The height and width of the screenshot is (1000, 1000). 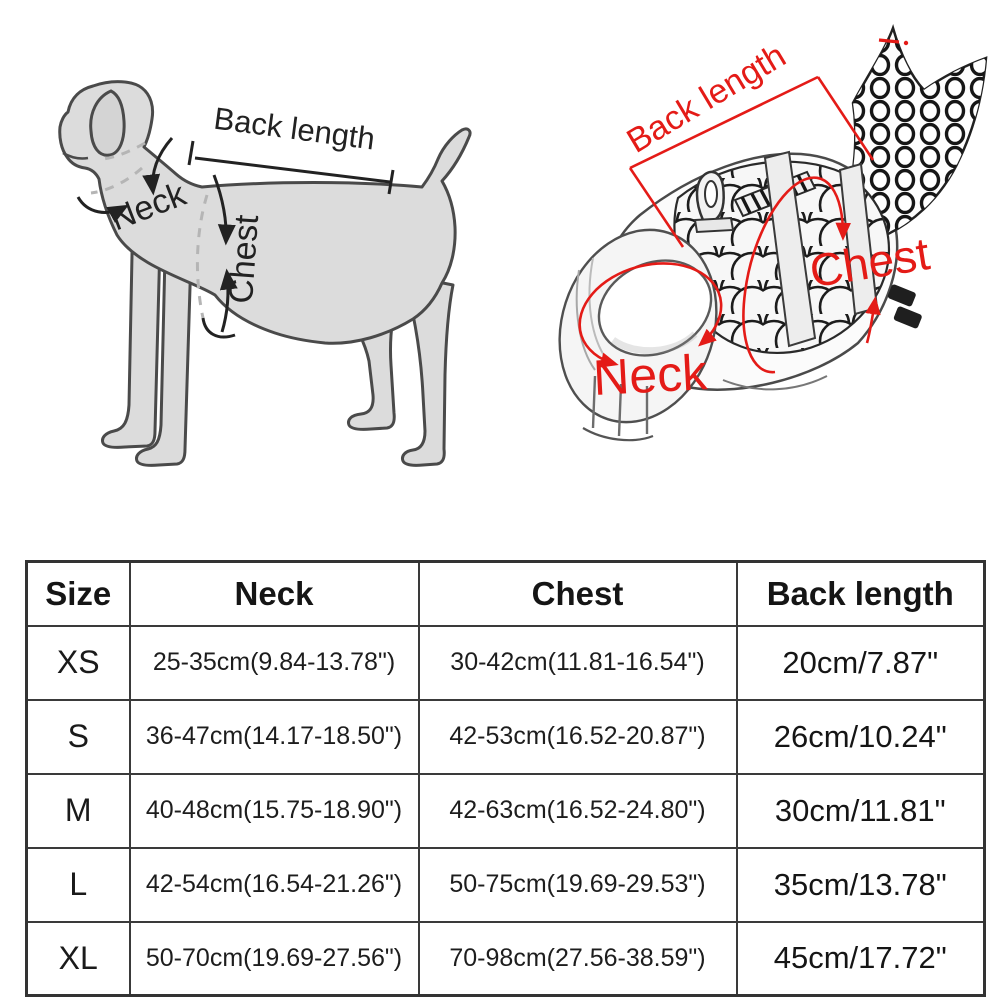 I want to click on back-length-cell: 26cm/10.24", so click(x=860, y=736).